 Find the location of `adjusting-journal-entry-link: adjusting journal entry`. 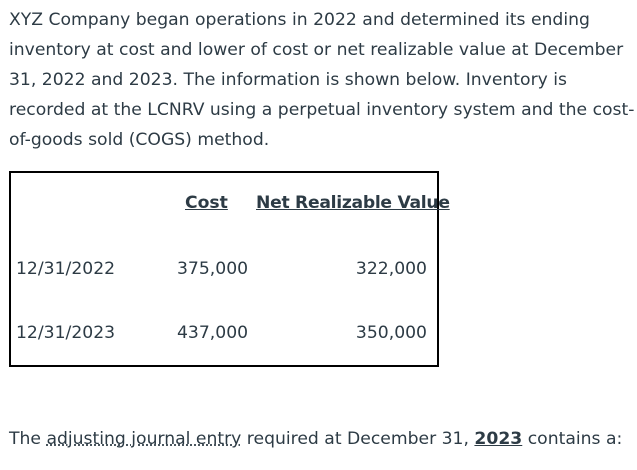

adjusting-journal-entry-link: adjusting journal entry is located at coordinates (144, 439).